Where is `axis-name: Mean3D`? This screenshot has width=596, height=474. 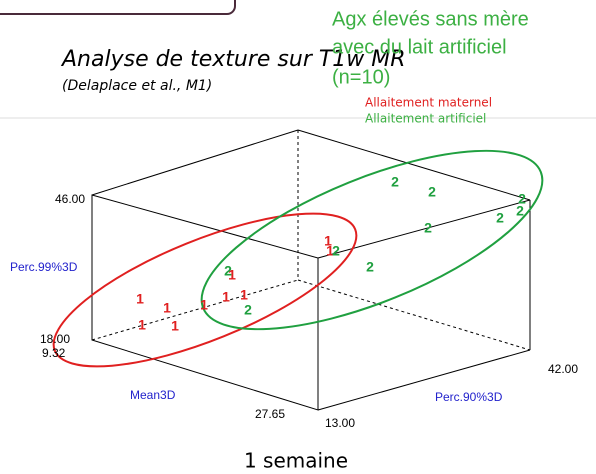
axis-name: Mean3D is located at coordinates (153, 395).